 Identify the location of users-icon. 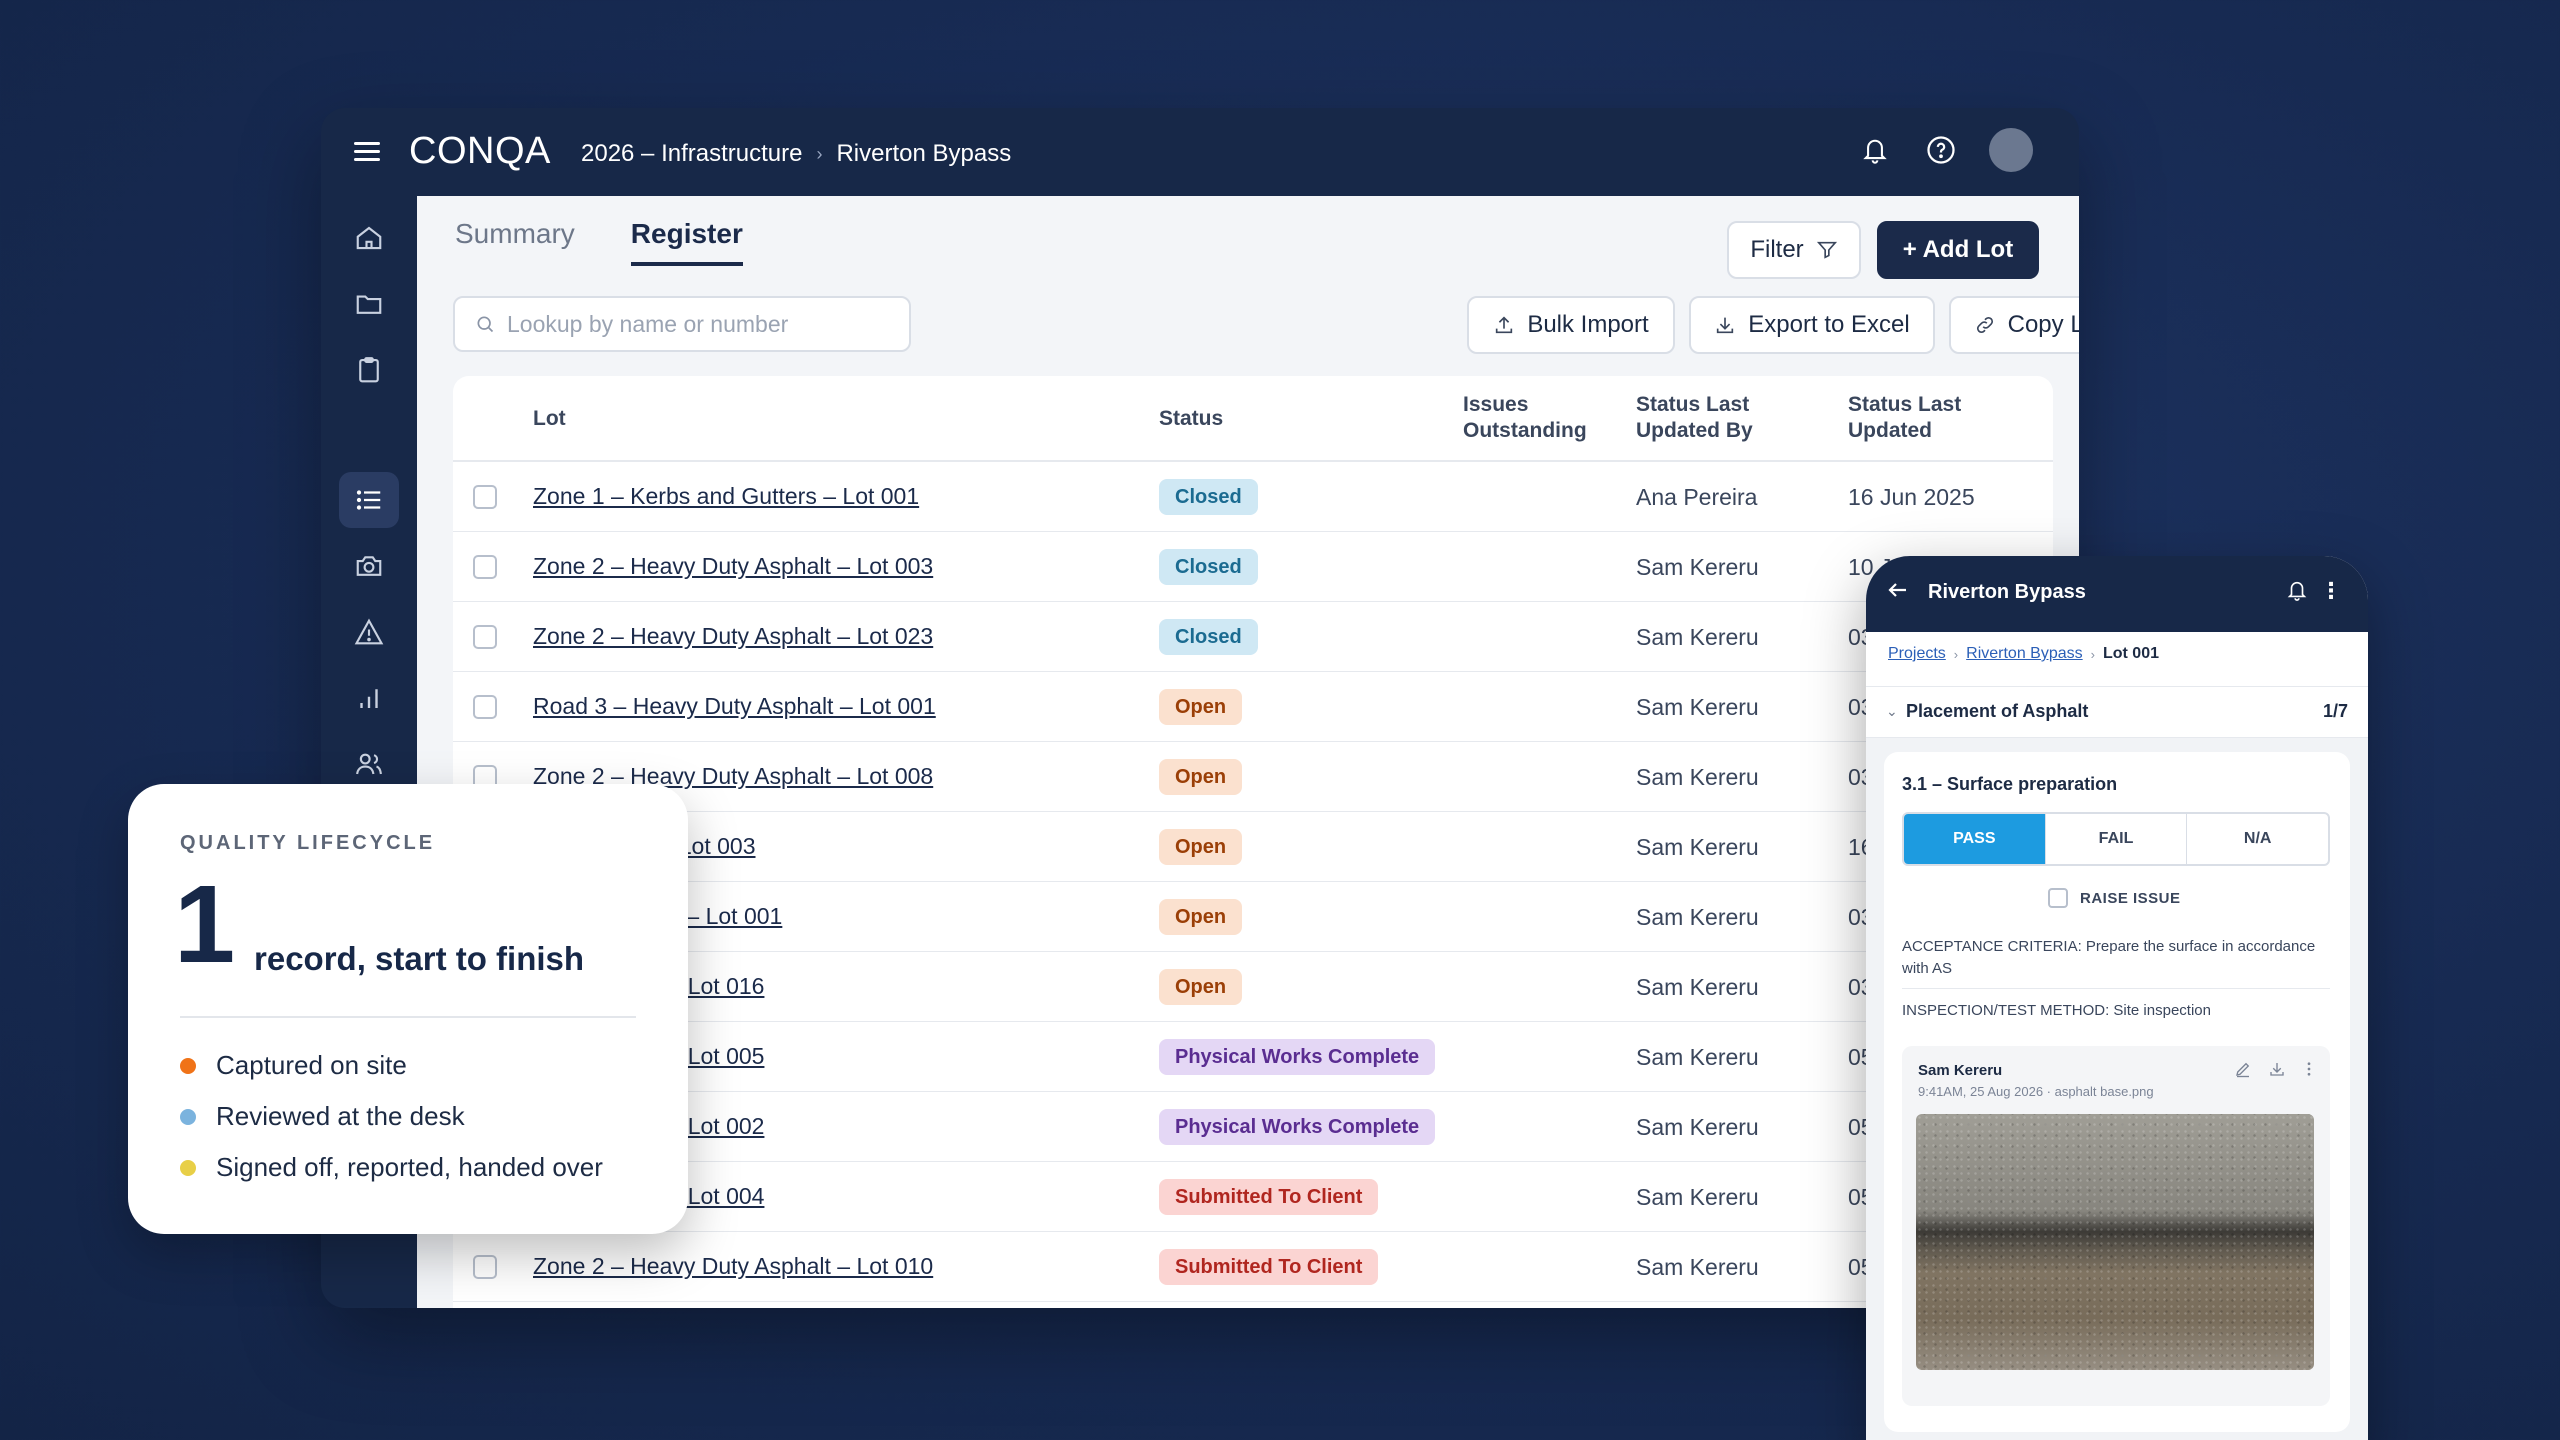
(369, 764).